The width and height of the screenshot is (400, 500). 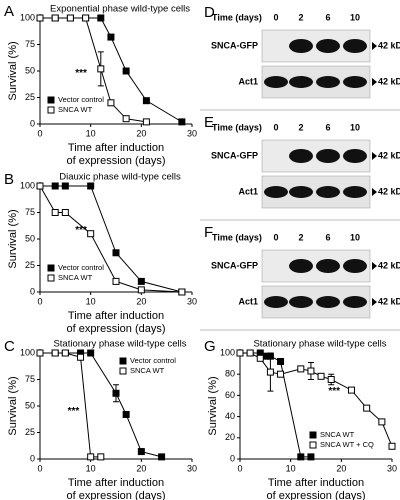 I want to click on panel-letter: C, so click(x=9, y=346).